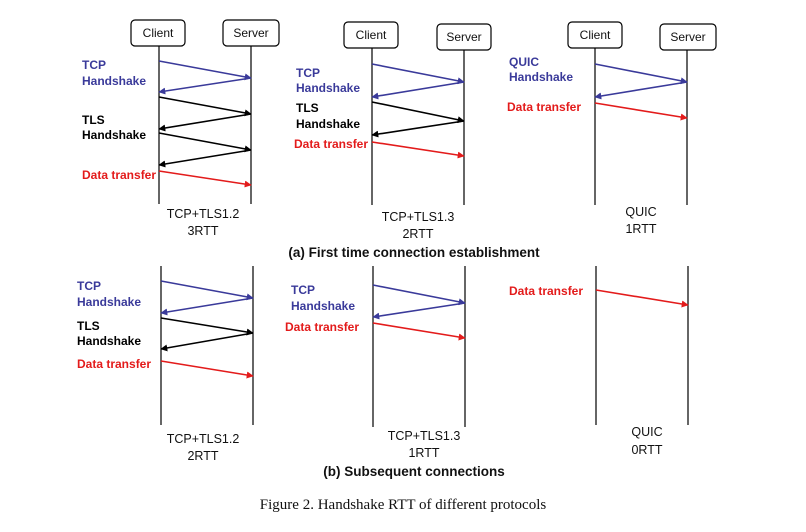 This screenshot has width=806, height=532. I want to click on panel-a3: QUIC Handshake Data transfer QUIC 1RTT, so click(597, 145).